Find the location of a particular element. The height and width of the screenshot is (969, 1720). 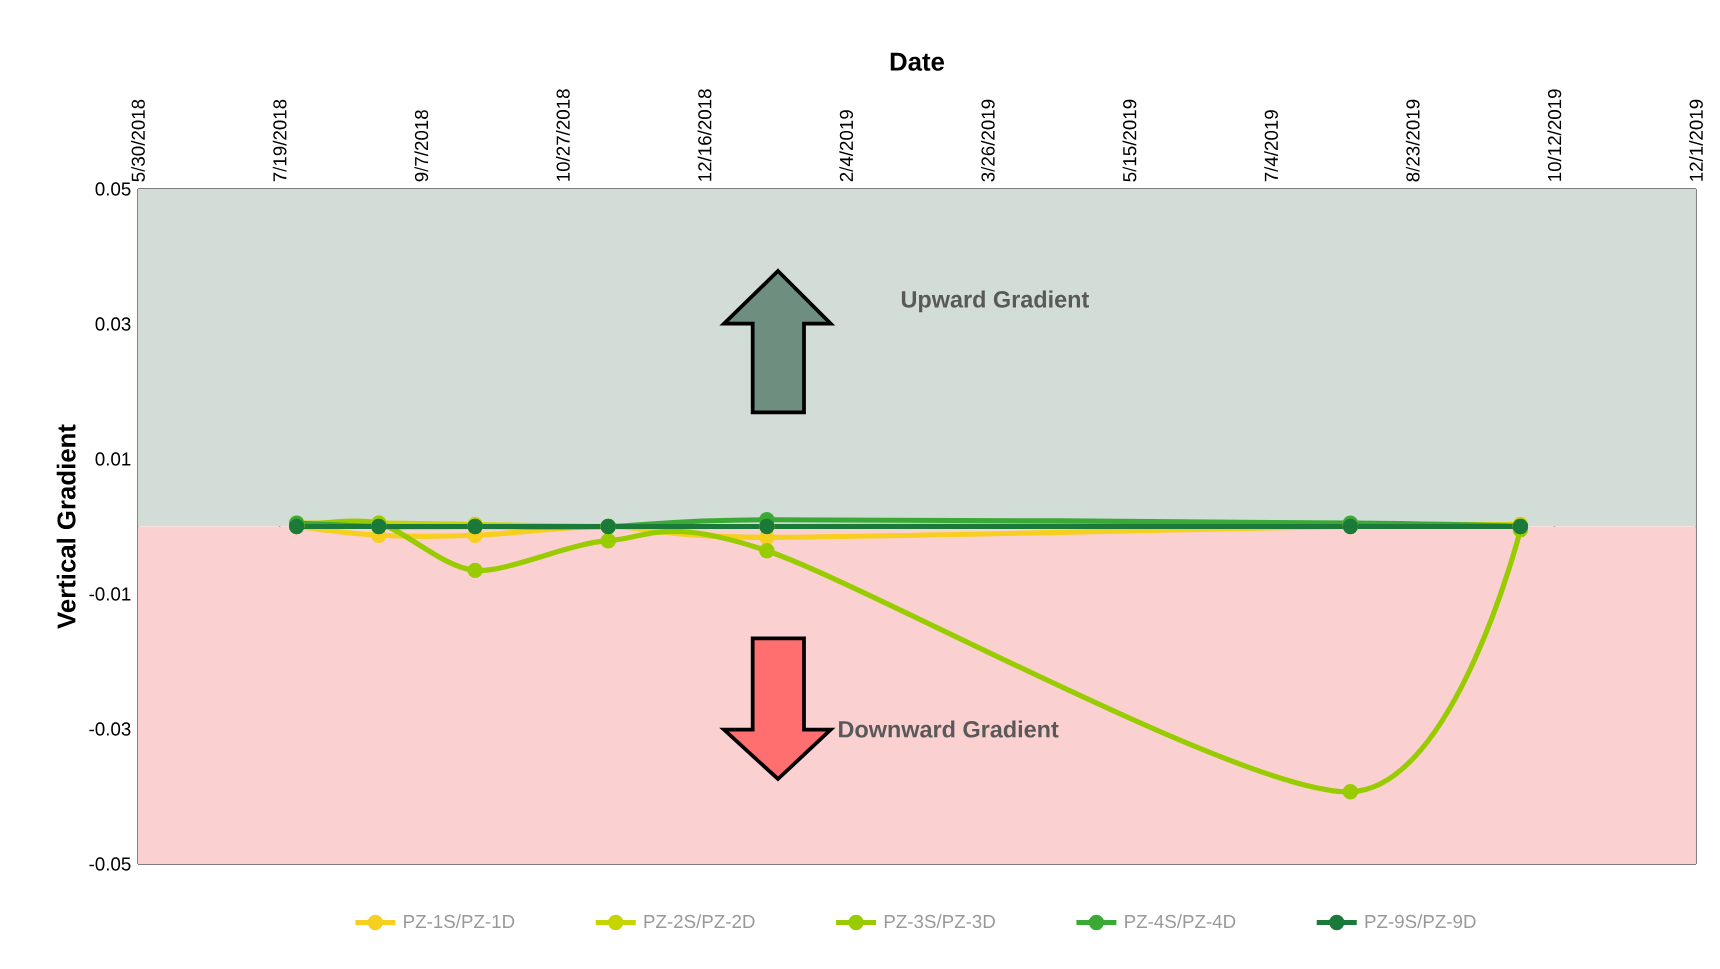

x-tick-label: 7/19/2018 is located at coordinates (279, 140).